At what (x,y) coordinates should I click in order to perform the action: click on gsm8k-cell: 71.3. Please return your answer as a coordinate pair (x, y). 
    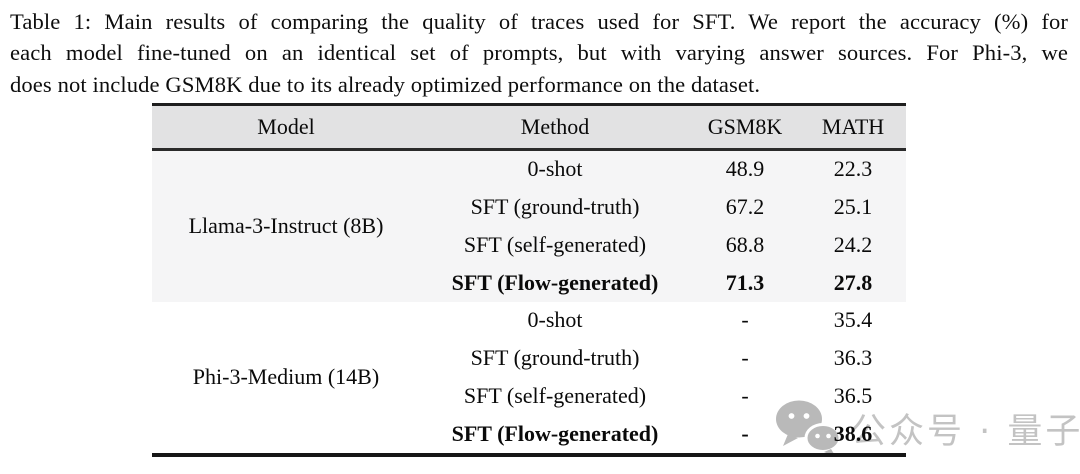
    Looking at the image, I should click on (745, 282).